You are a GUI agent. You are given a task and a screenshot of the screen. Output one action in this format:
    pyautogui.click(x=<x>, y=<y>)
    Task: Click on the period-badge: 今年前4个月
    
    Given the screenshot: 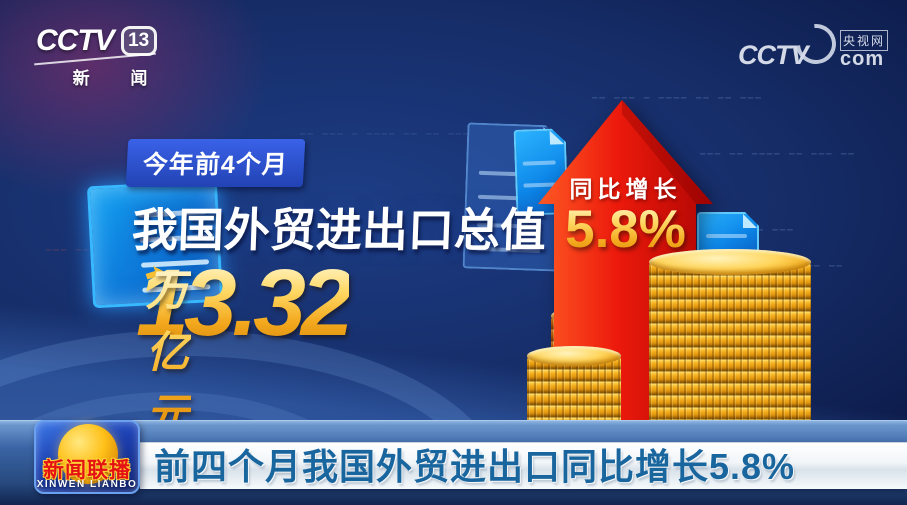 What is the action you would take?
    pyautogui.click(x=215, y=163)
    